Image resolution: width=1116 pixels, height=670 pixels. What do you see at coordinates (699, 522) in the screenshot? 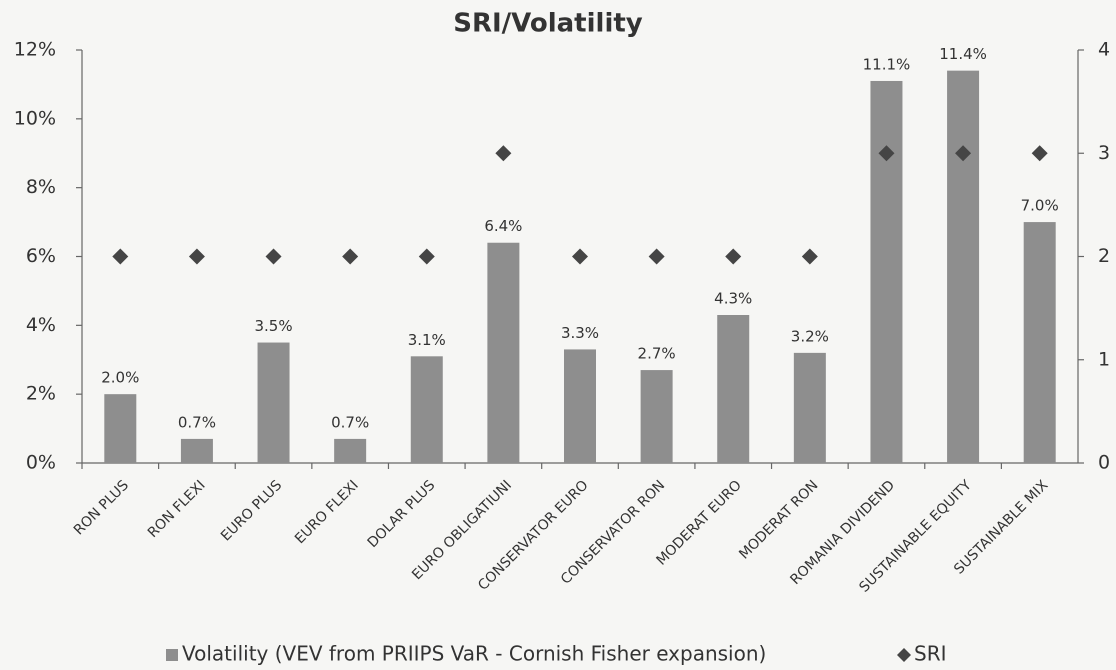
I see `x-tick-label: MODERAT EURO` at bounding box center [699, 522].